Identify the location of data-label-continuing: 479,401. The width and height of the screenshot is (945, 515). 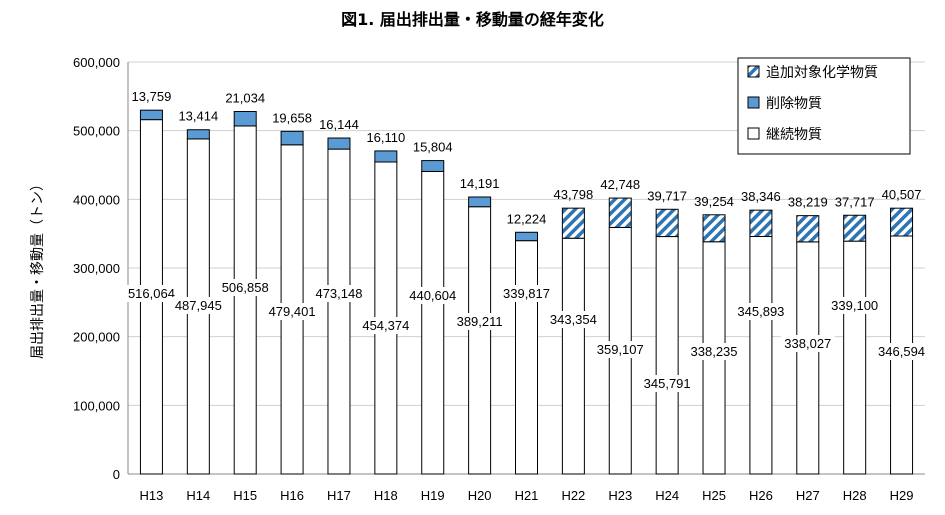
(292, 311).